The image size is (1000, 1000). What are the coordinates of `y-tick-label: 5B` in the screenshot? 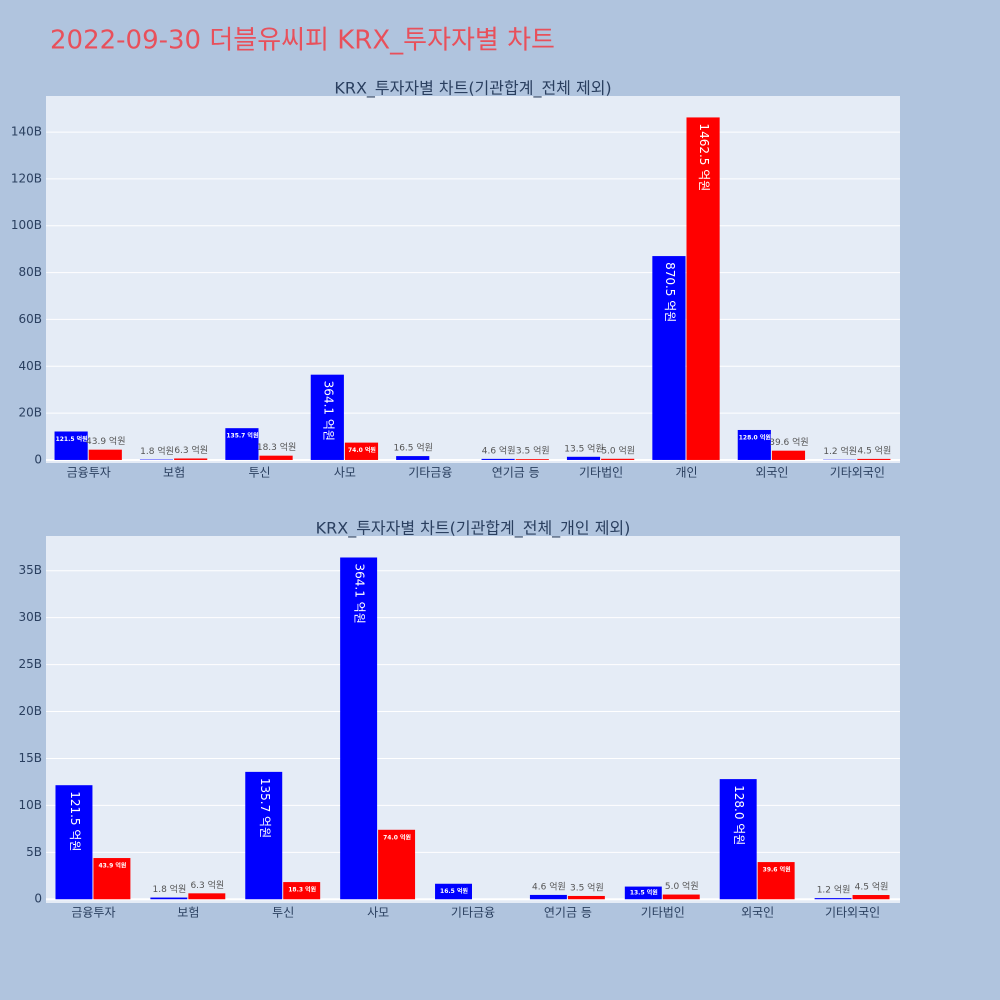 It's located at (34, 852).